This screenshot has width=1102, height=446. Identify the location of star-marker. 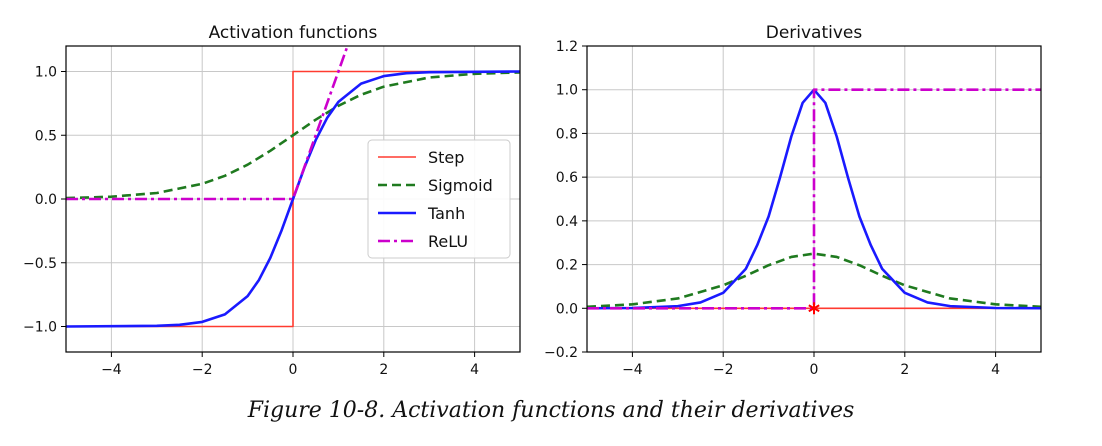
(814, 308).